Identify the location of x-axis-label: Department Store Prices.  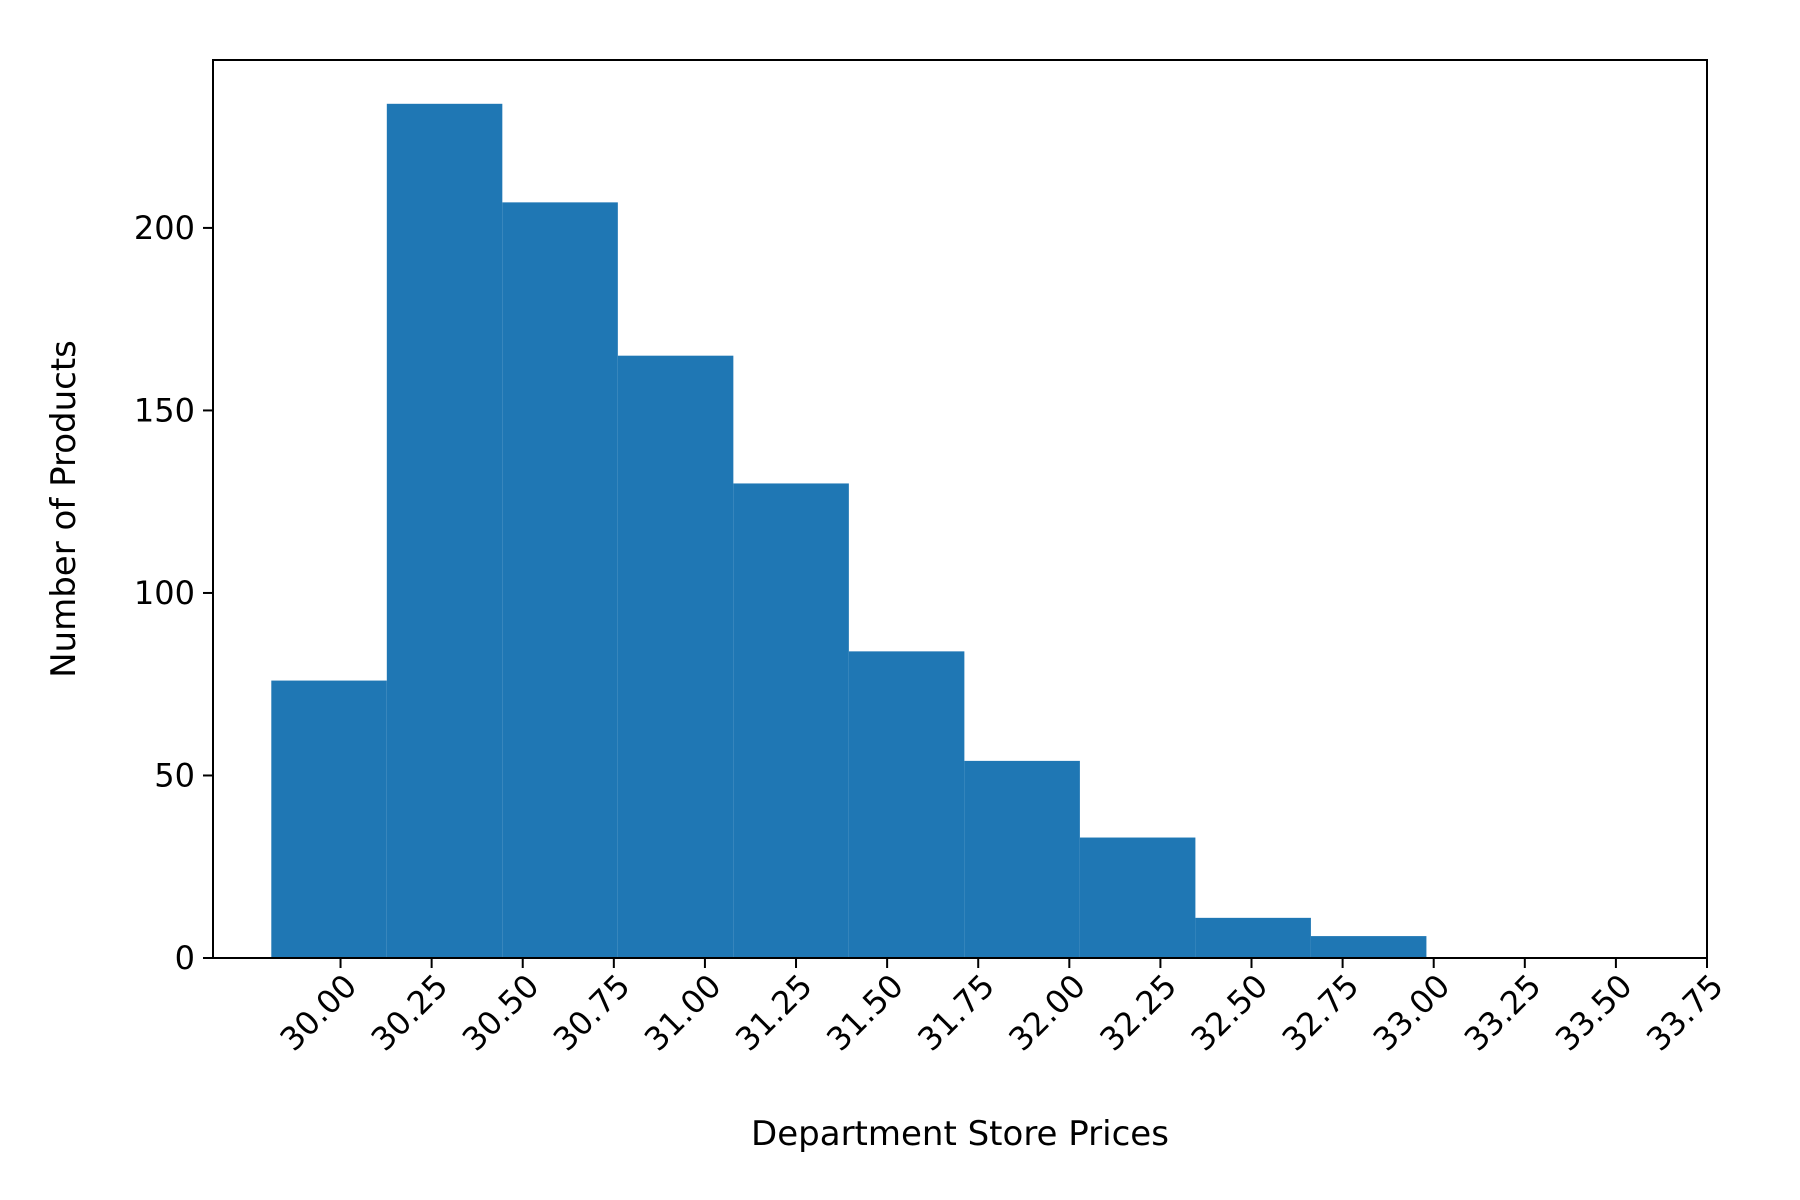
(960, 1134).